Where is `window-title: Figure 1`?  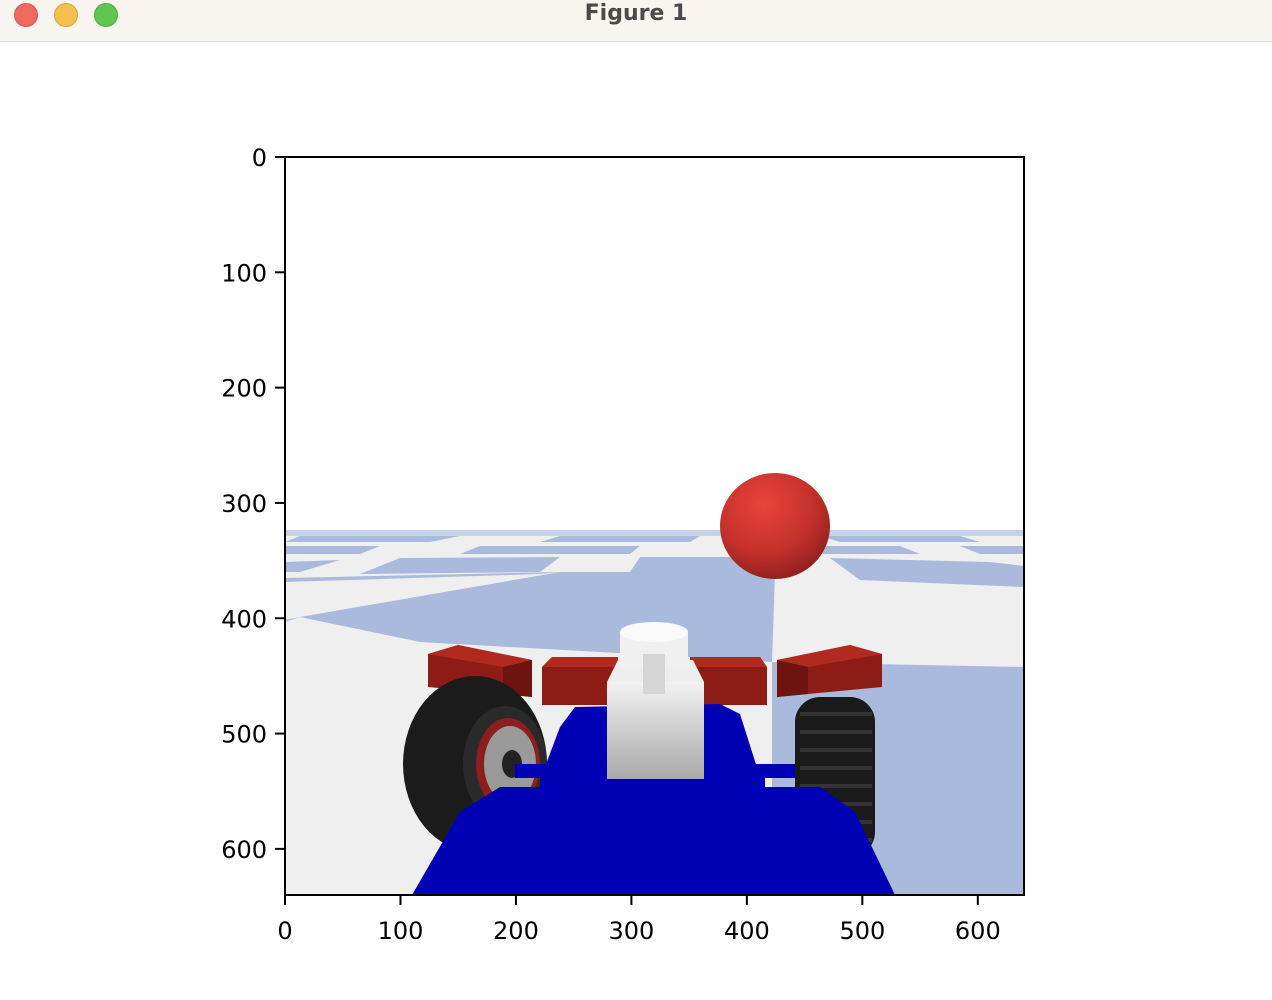 window-title: Figure 1 is located at coordinates (636, 13).